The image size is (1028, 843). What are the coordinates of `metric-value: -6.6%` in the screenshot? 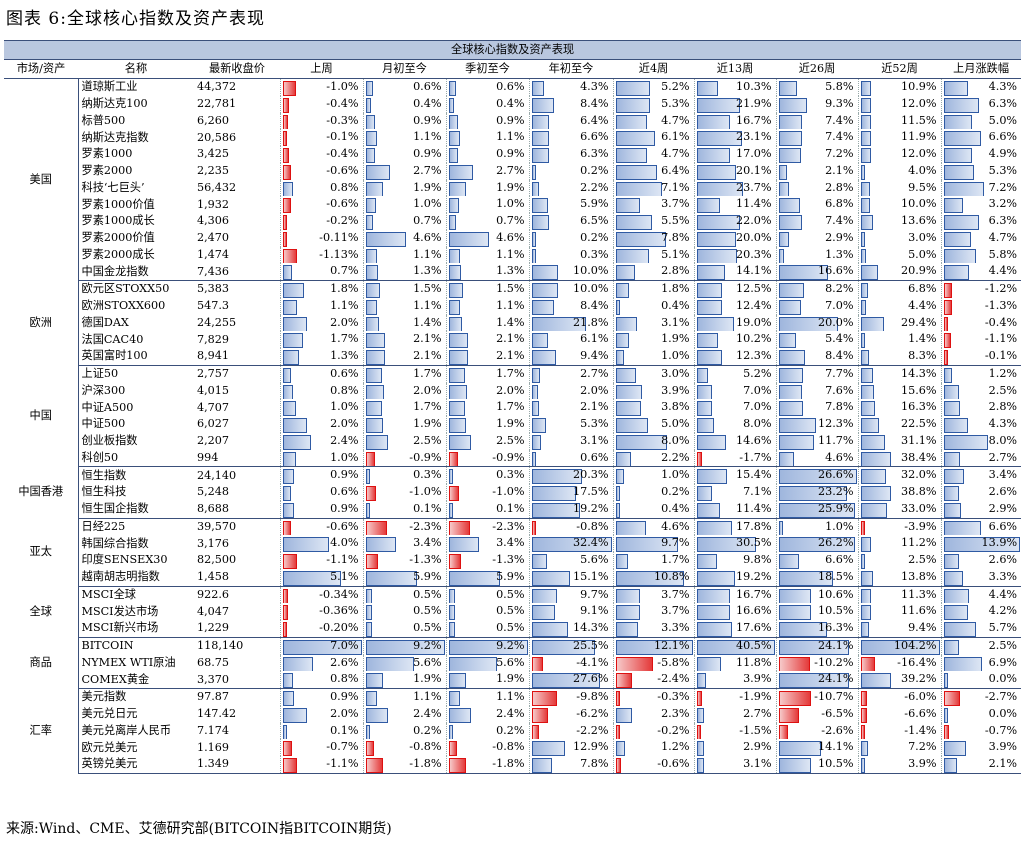 It's located at (920, 713).